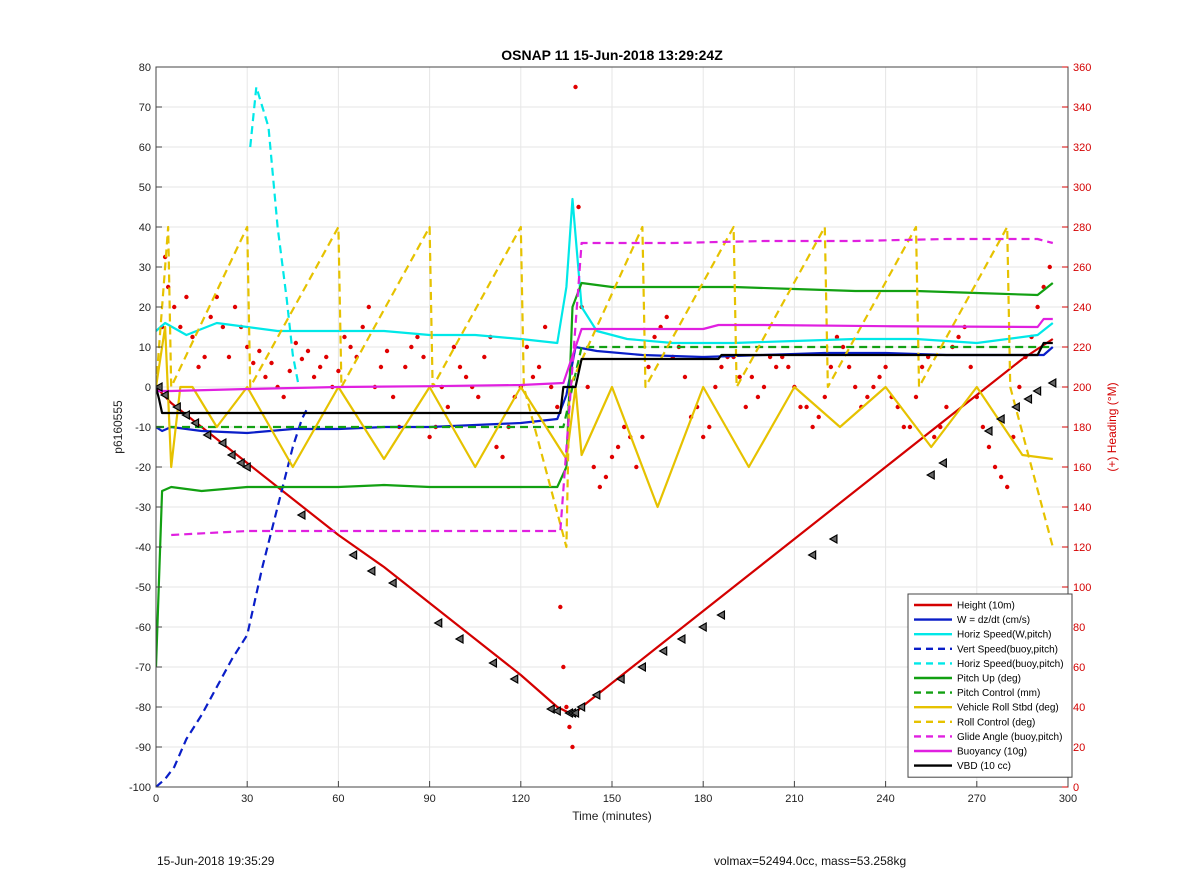  Describe the element at coordinates (143, 708) in the screenshot. I see `y-tick-label: -80` at that location.